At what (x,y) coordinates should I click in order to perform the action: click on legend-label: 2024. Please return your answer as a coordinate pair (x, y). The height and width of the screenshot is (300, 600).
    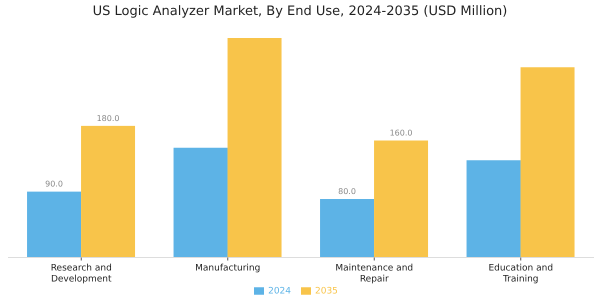
    Looking at the image, I should click on (279, 291).